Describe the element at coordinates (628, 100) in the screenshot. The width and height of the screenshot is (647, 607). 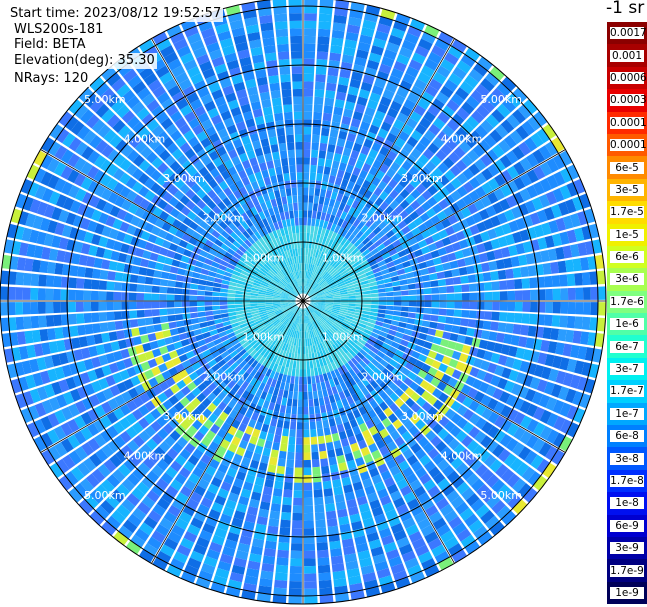
I see `colorbar-tick-label: 0.0003` at that location.